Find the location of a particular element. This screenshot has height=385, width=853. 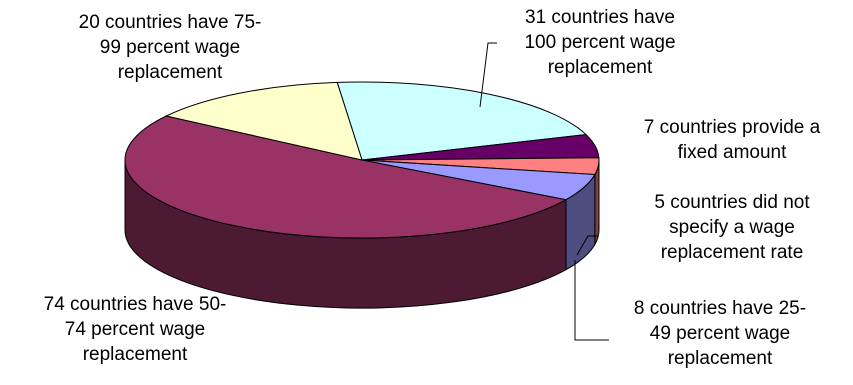

leader-unspecified is located at coordinates (587, 245).